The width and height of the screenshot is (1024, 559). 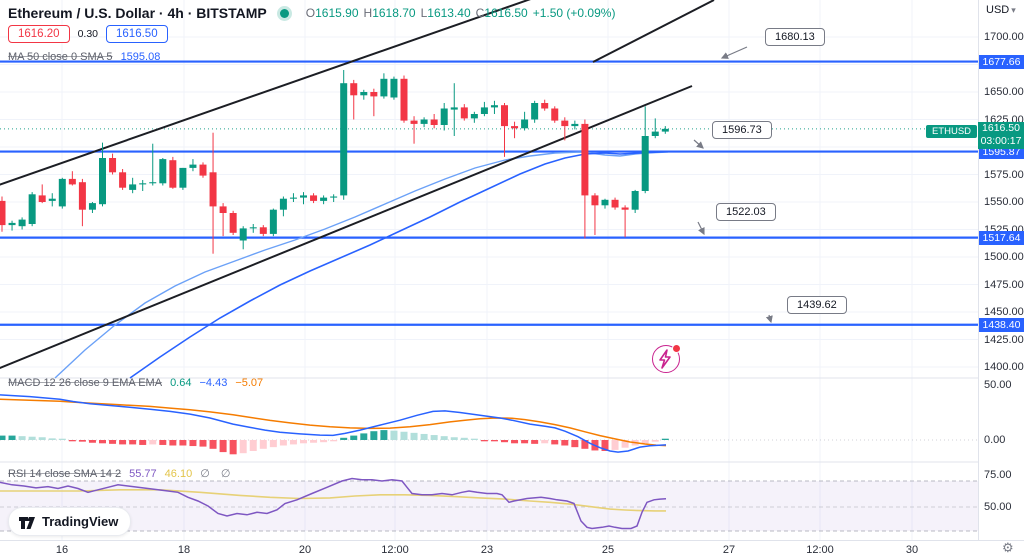 What do you see at coordinates (62, 550) in the screenshot?
I see `time-tick: 16` at bounding box center [62, 550].